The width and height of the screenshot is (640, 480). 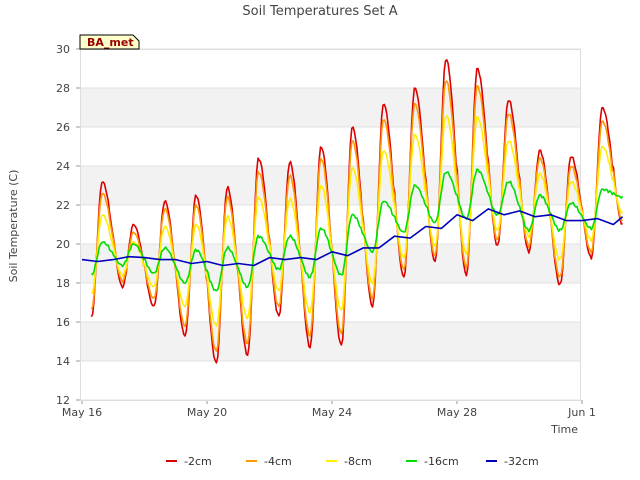 I want to click on badge-label: BA_met, so click(x=110, y=42).